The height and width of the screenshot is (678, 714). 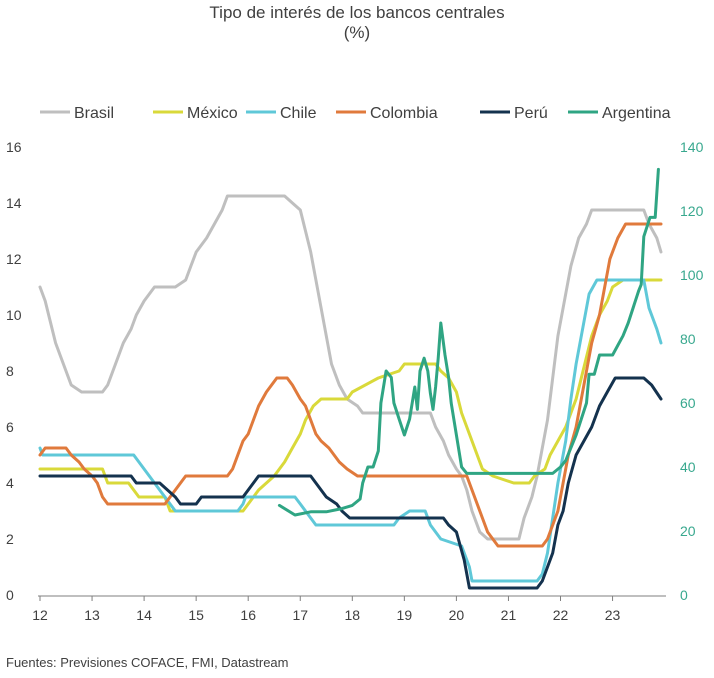 What do you see at coordinates (14, 259) in the screenshot?
I see `y-left-tick-label: 12` at bounding box center [14, 259].